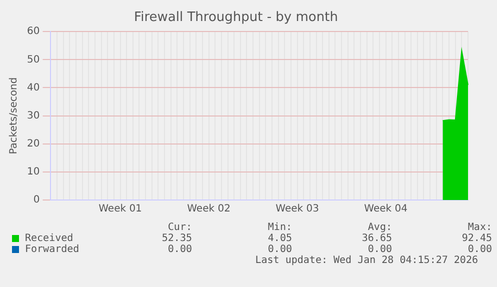 Image resolution: width=497 pixels, height=287 pixels. I want to click on x-tick-label: Week 03, so click(297, 209).